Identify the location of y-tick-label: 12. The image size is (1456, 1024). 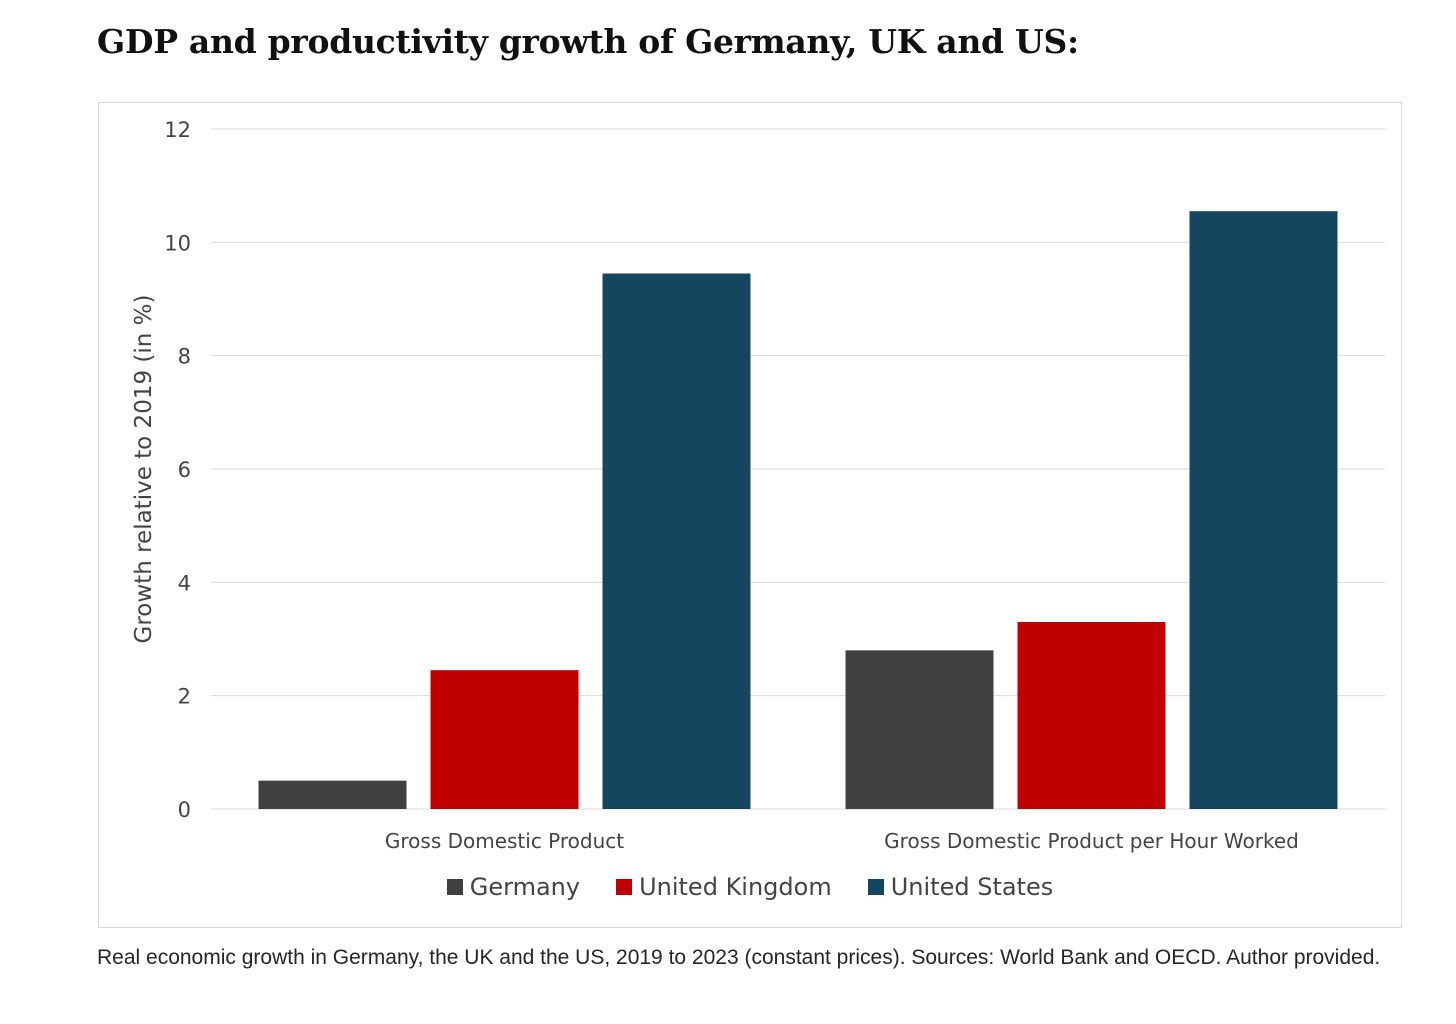
(177, 130).